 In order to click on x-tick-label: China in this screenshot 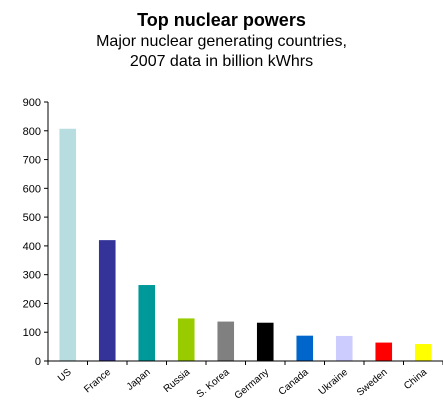, I will do `click(415, 380)`.